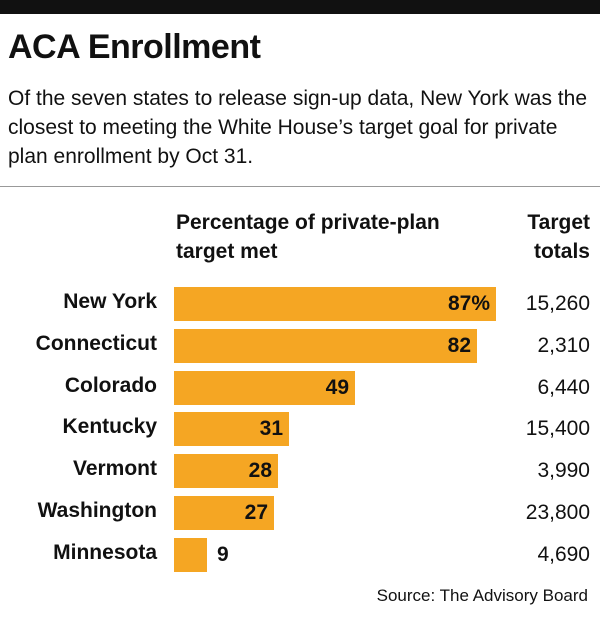  Describe the element at coordinates (109, 426) in the screenshot. I see `category-label: Kentucky` at that location.